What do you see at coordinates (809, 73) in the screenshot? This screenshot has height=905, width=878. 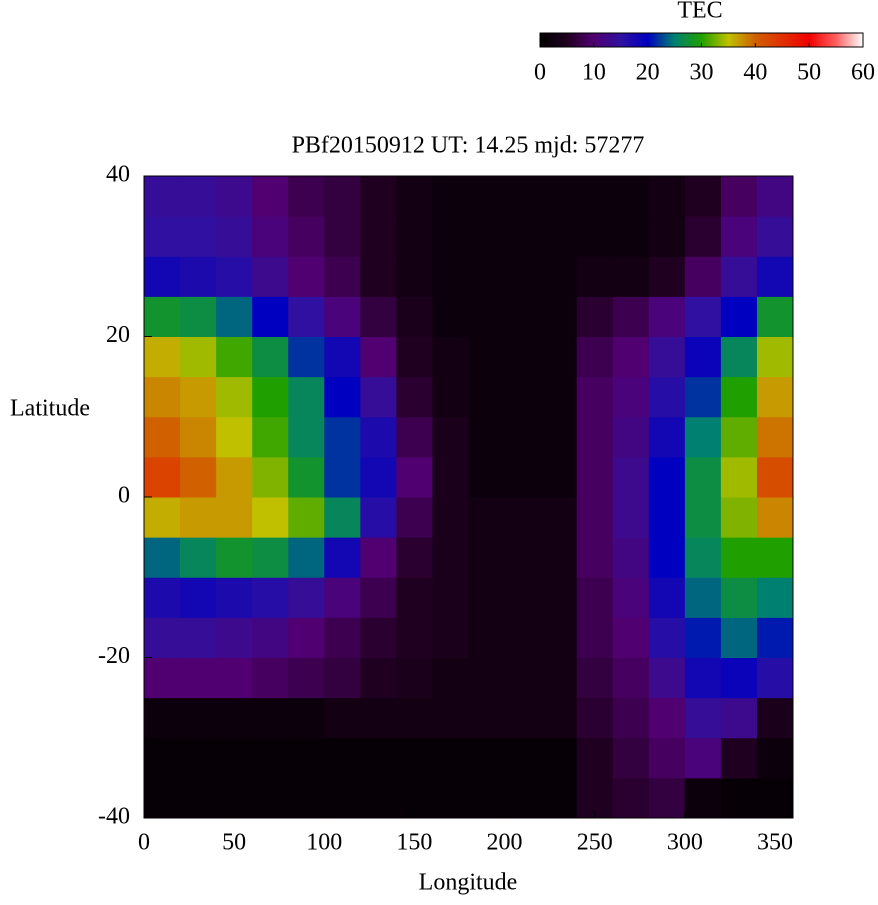 I see `colorbar-tick-label: 50` at bounding box center [809, 73].